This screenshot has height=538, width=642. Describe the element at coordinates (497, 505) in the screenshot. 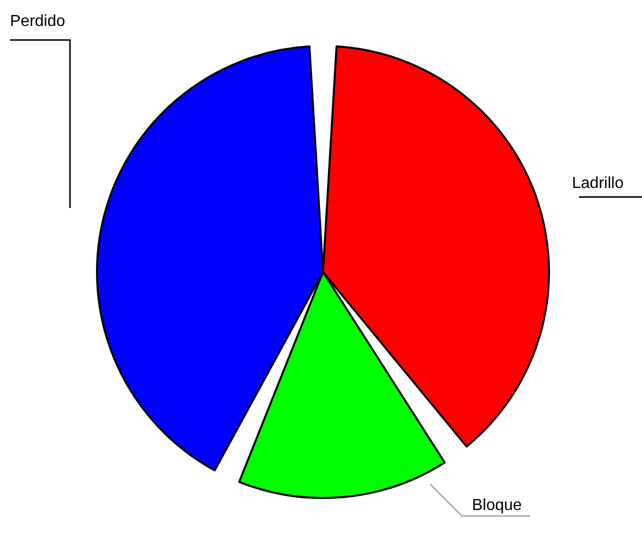

I see `slice-label: Bloque` at that location.